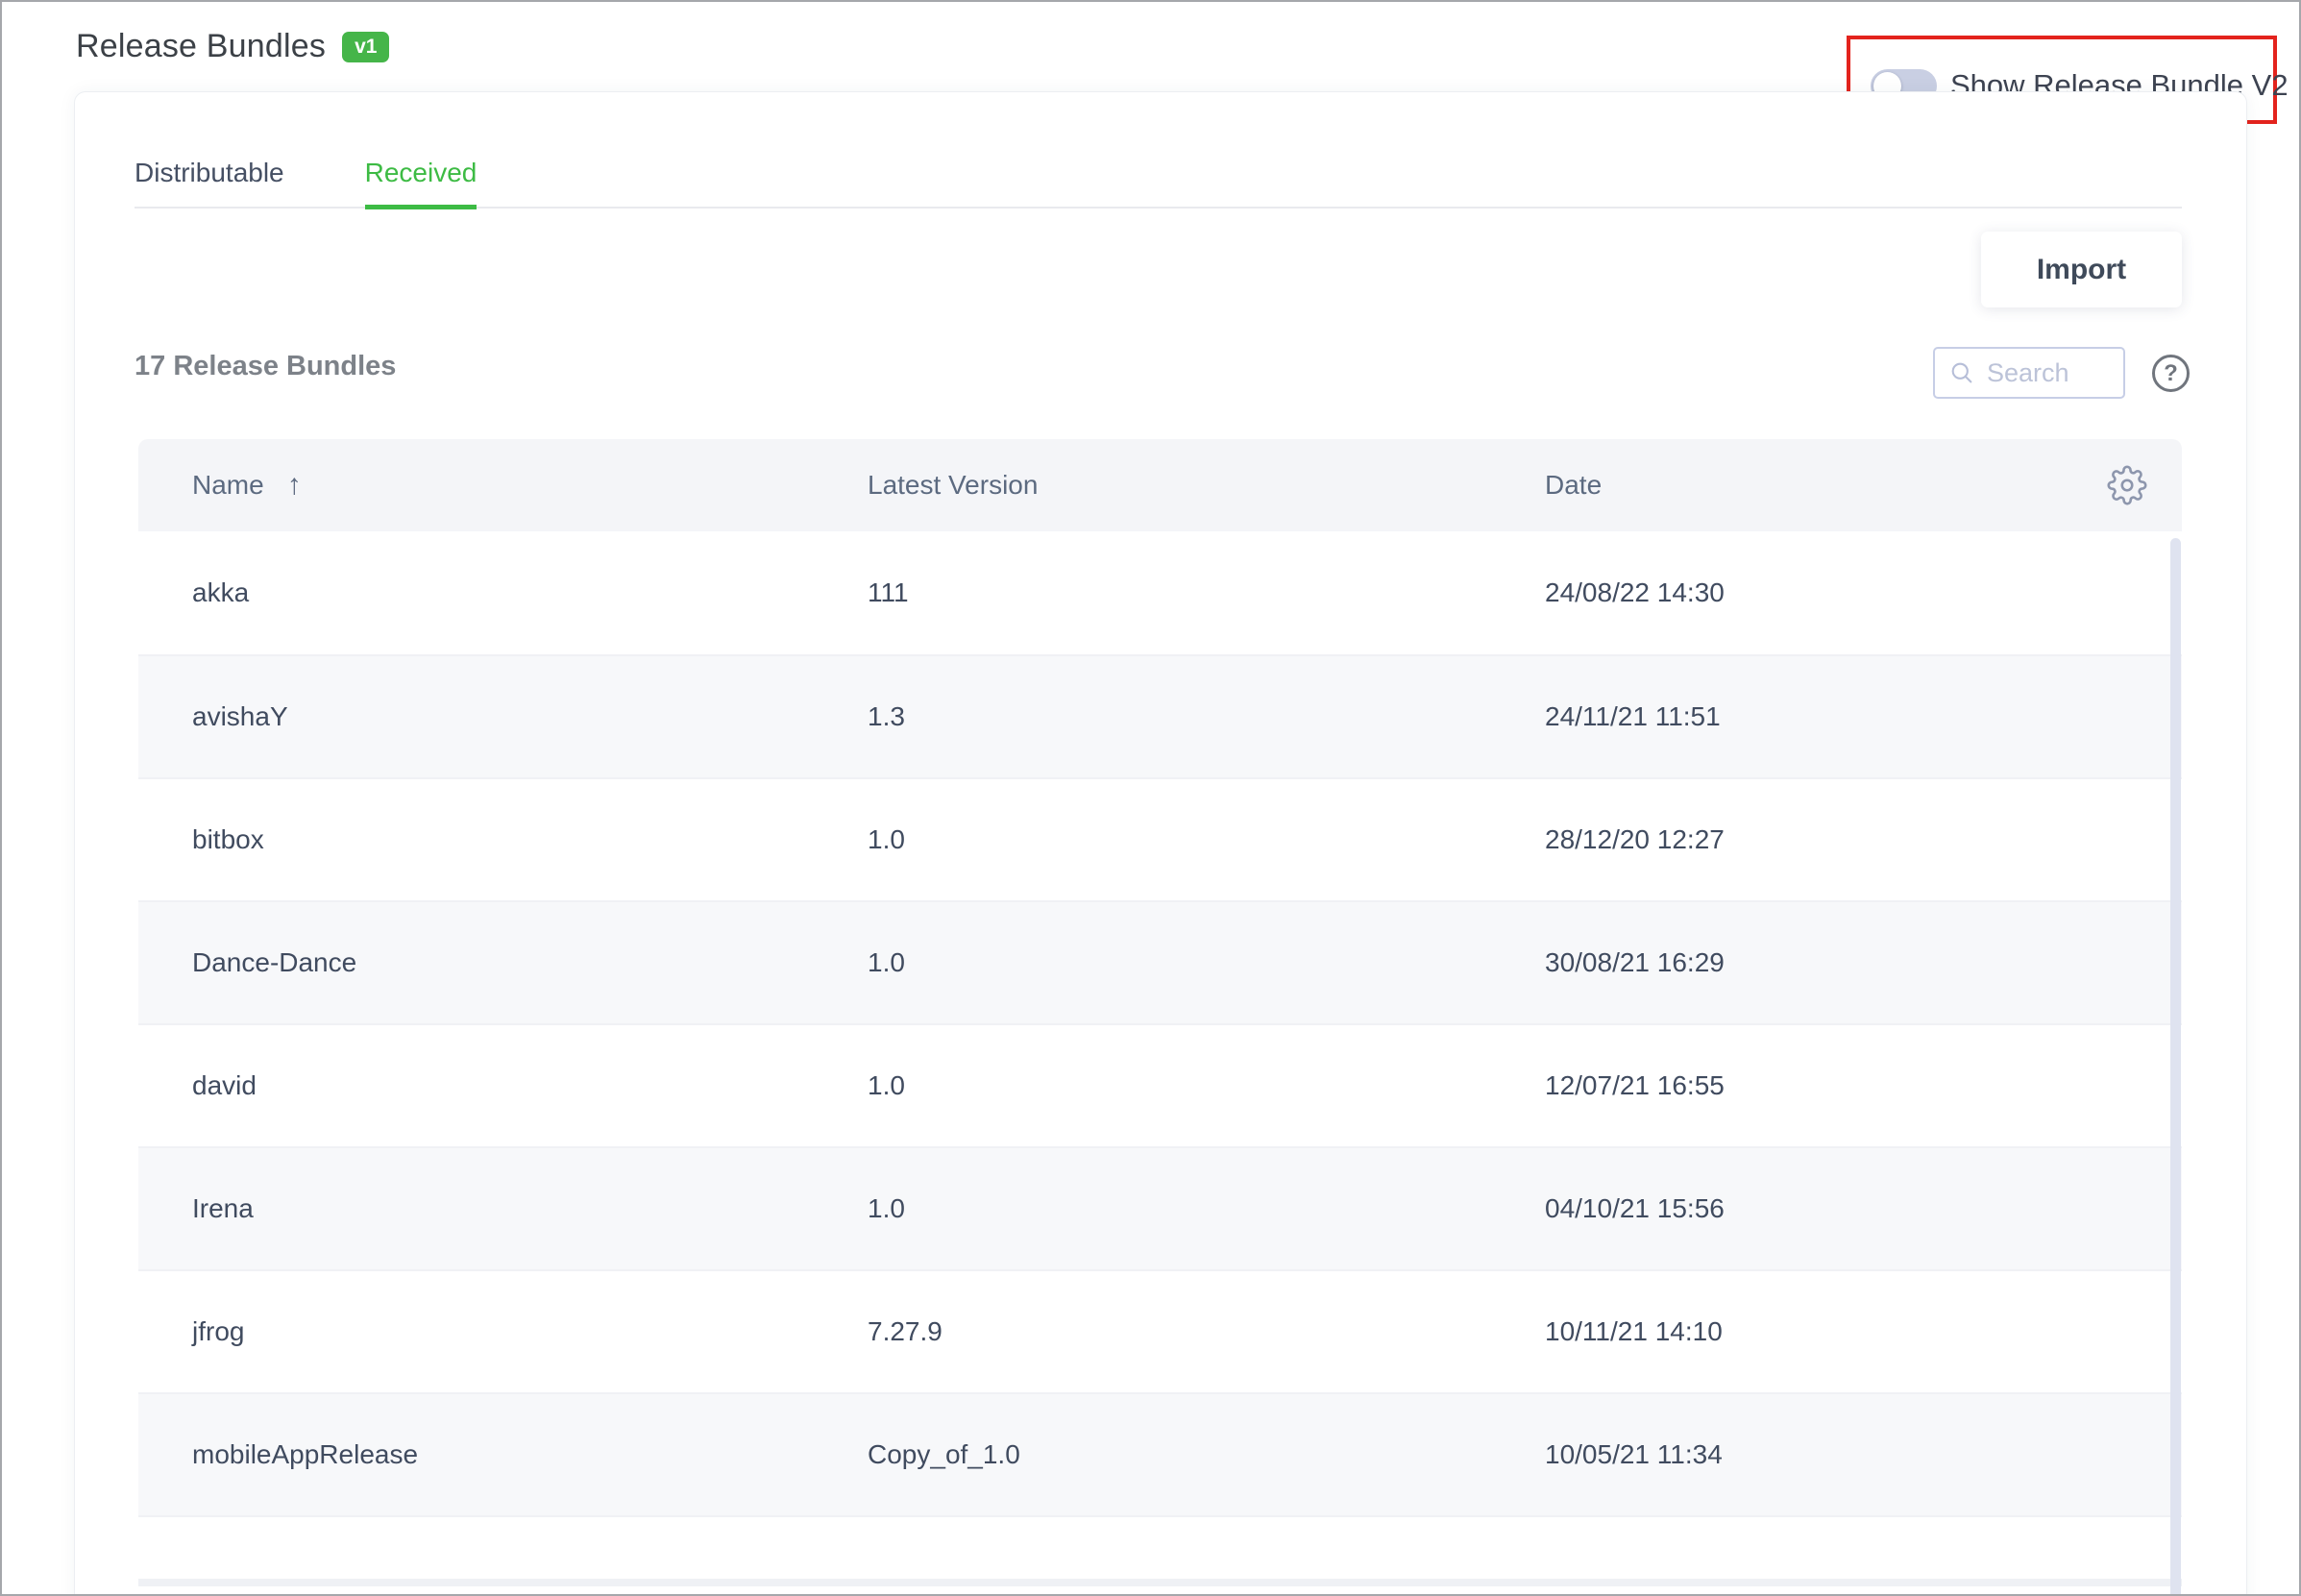 This screenshot has height=1596, width=2301. Describe the element at coordinates (1160, 1547) in the screenshot. I see `table-row-partial` at that location.